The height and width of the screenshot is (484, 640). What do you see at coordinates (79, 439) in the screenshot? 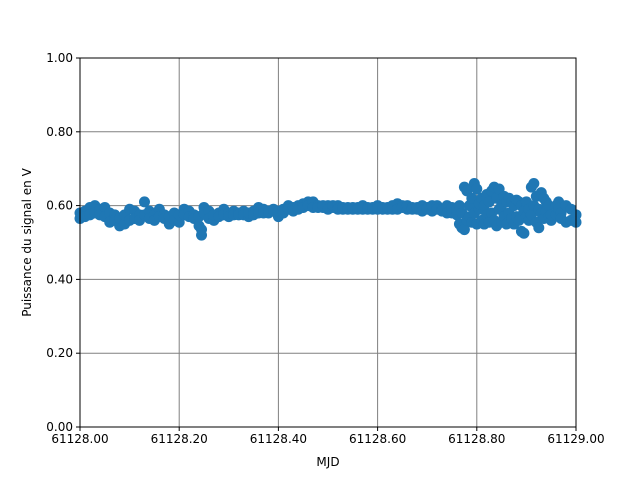
I see `x-tick-label: 61128.00` at bounding box center [79, 439].